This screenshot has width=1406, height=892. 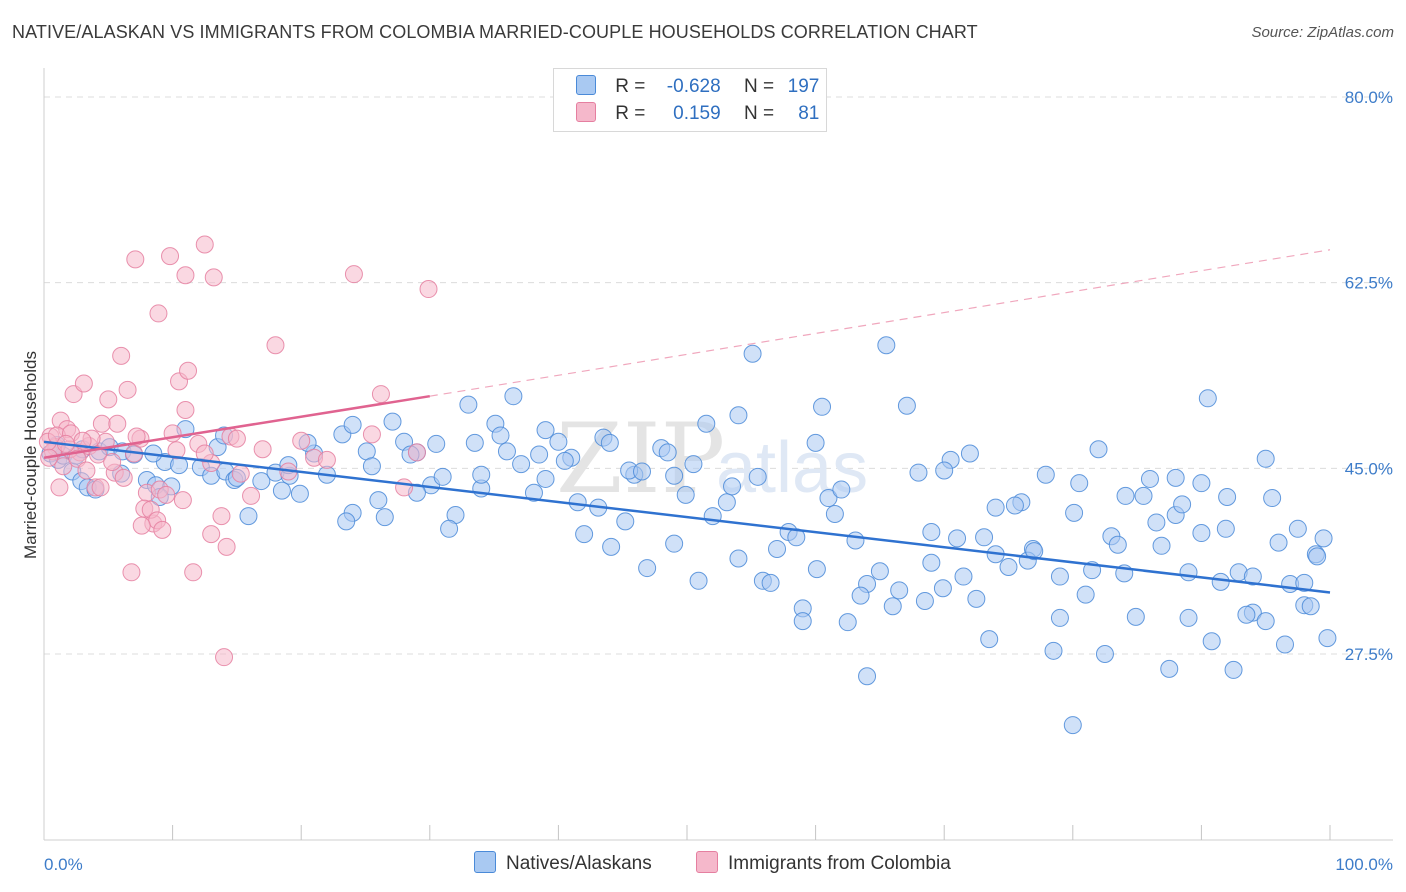 I want to click on colombia-trend-extension, so click(x=880, y=323).